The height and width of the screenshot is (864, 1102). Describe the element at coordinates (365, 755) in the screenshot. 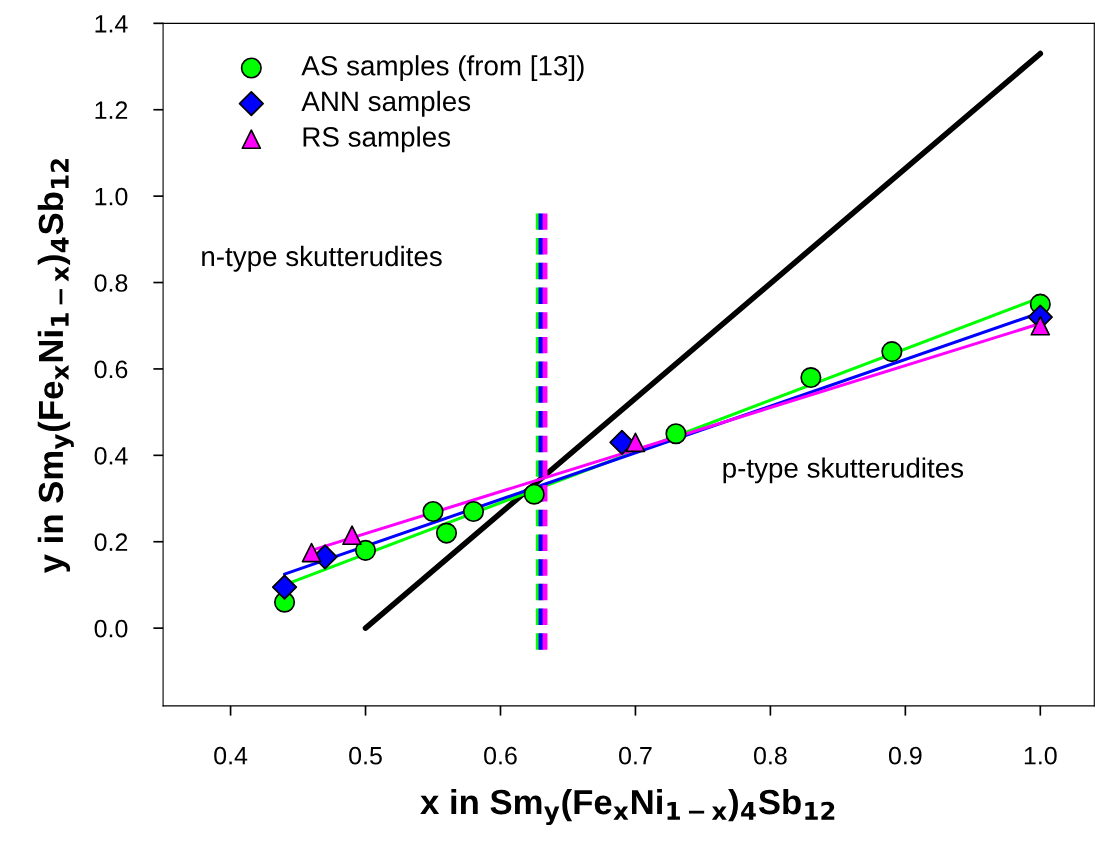

I see `x-tick-label: 0.5` at that location.